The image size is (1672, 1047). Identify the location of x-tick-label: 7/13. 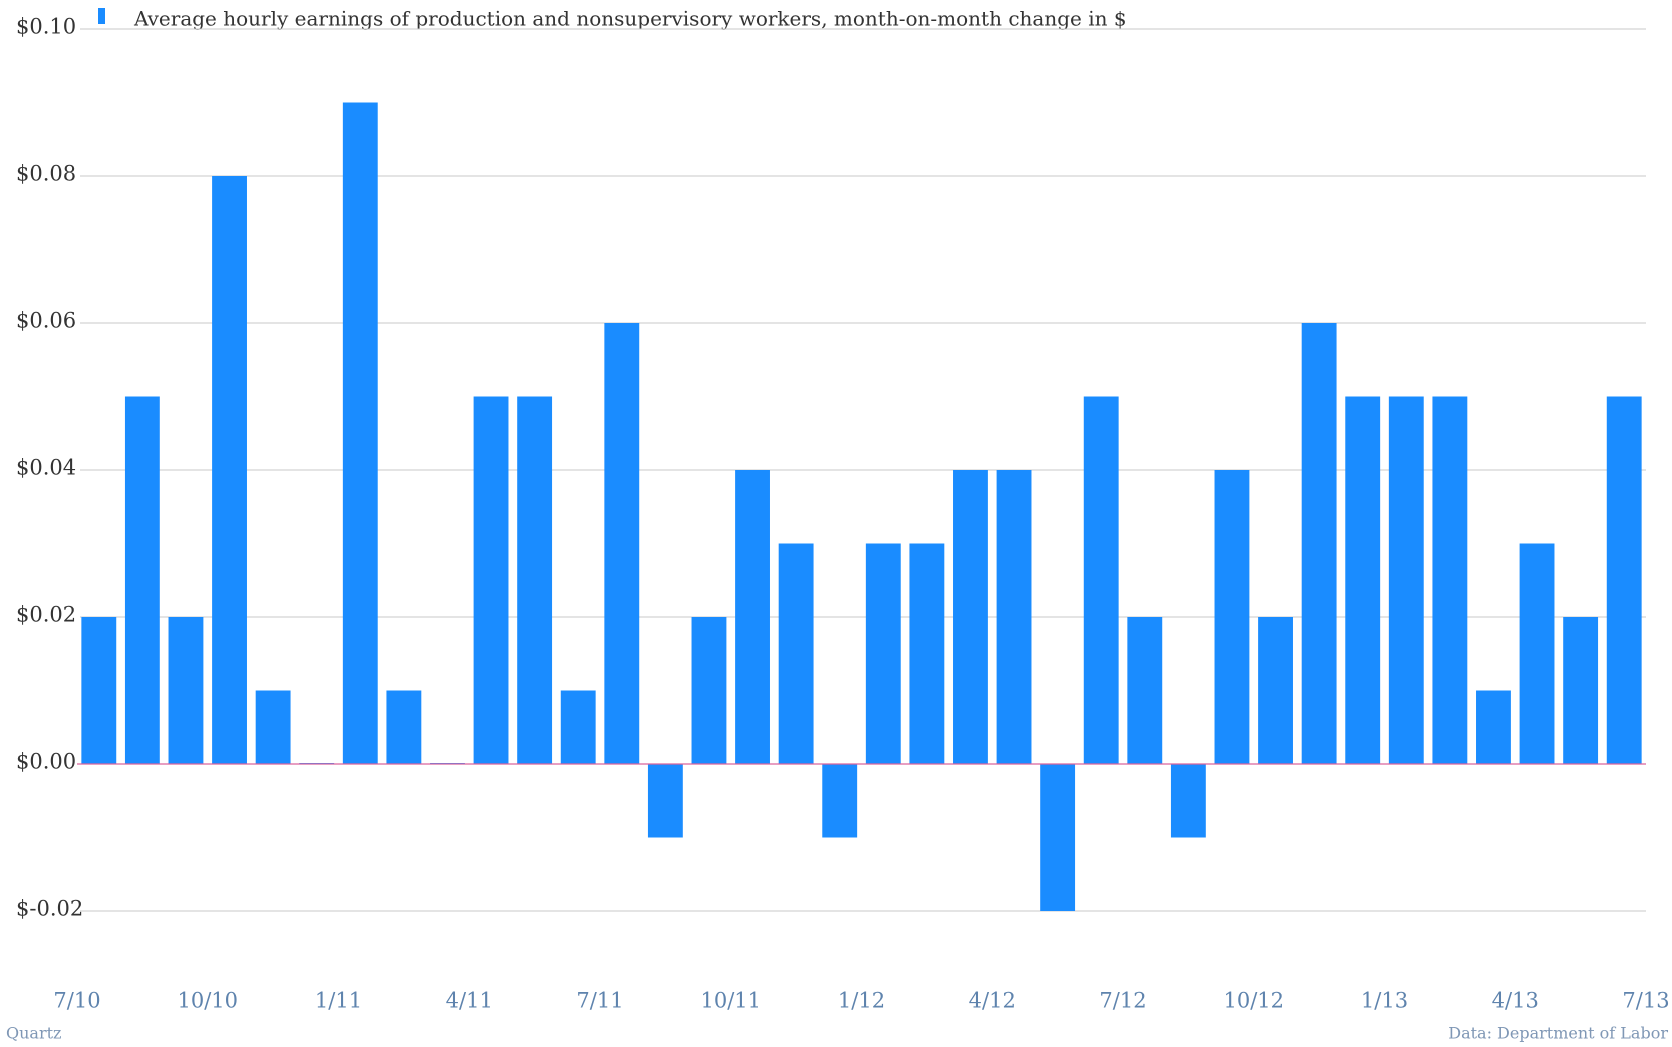
(1645, 1001).